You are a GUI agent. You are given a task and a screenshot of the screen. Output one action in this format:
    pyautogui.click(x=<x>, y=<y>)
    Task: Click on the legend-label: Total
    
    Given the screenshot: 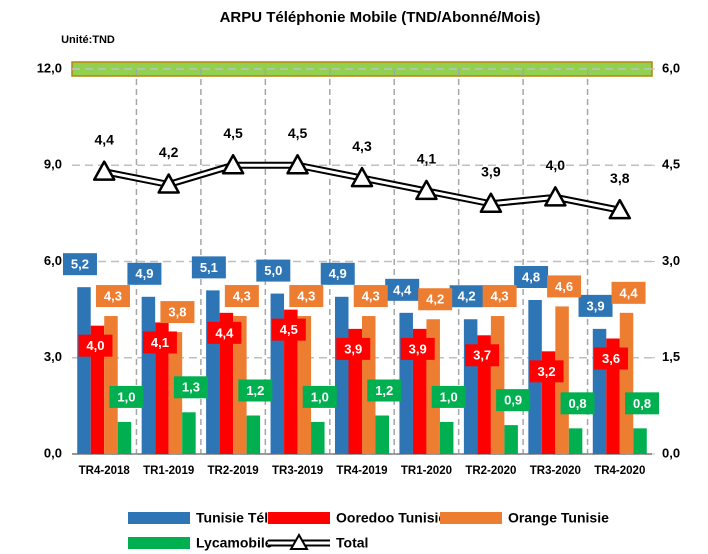 What is the action you would take?
    pyautogui.click(x=352, y=543)
    